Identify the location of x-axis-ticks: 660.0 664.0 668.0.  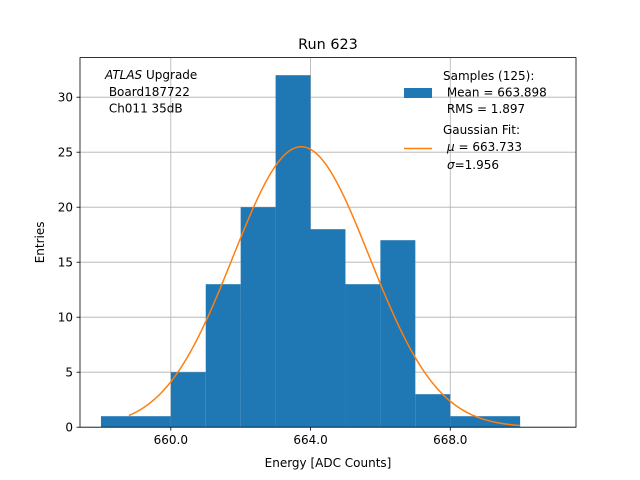
(310, 437).